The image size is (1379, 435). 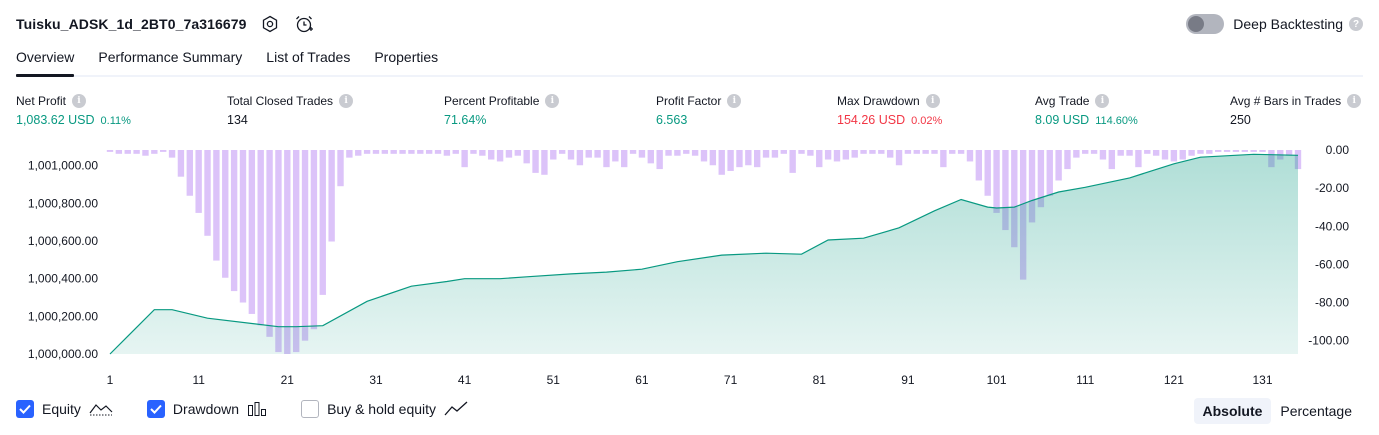 What do you see at coordinates (376, 380) in the screenshot?
I see `x-tick-label: 31` at bounding box center [376, 380].